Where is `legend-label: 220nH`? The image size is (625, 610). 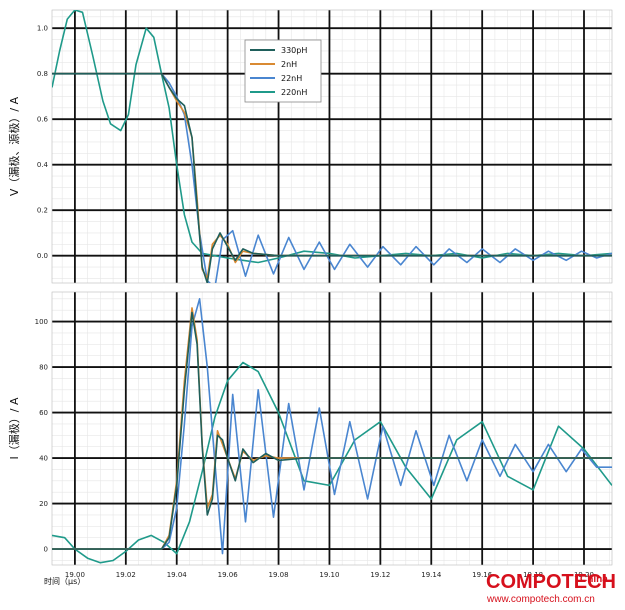 legend-label: 220nH is located at coordinates (294, 92).